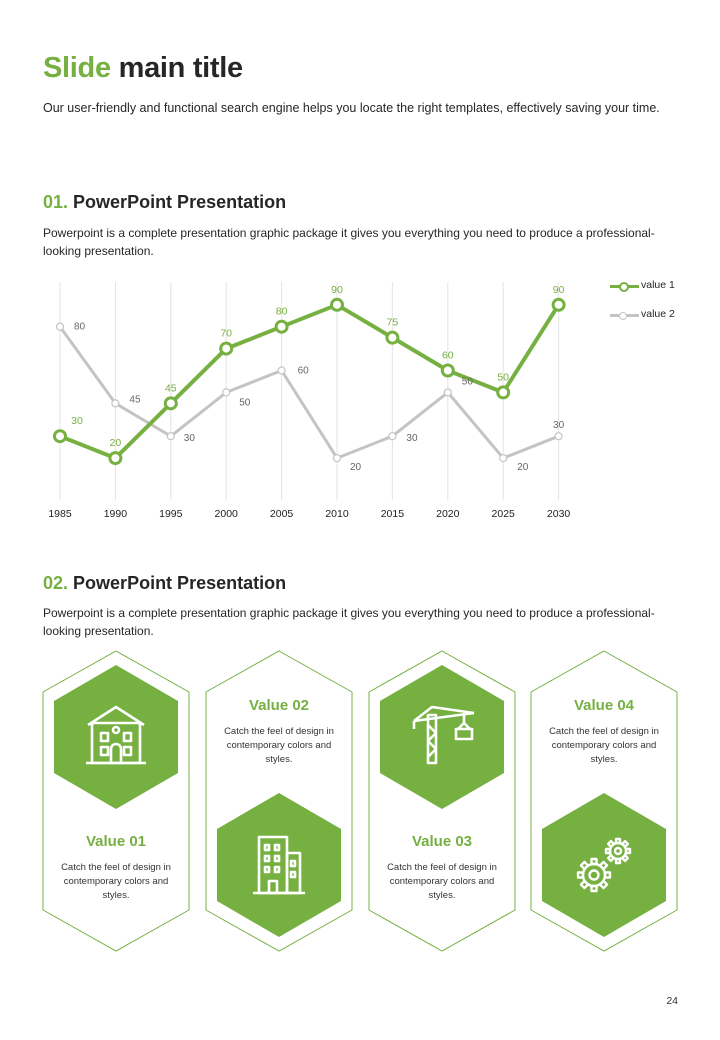 The width and height of the screenshot is (720, 1040). I want to click on section-1-heading: 01. PowerPoint Presentation, so click(164, 202).